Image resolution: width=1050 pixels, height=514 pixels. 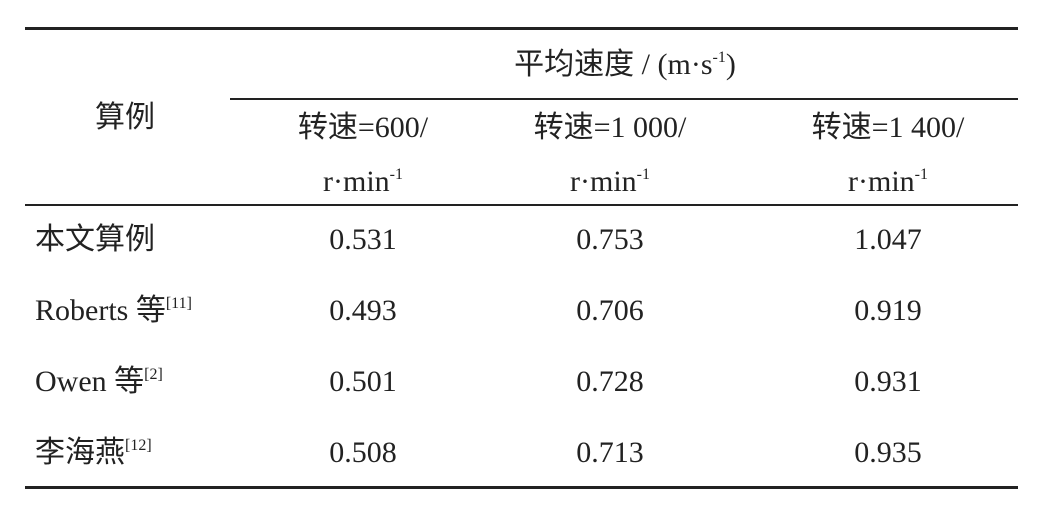 I want to click on row-label: 本文算例, so click(x=95, y=240).